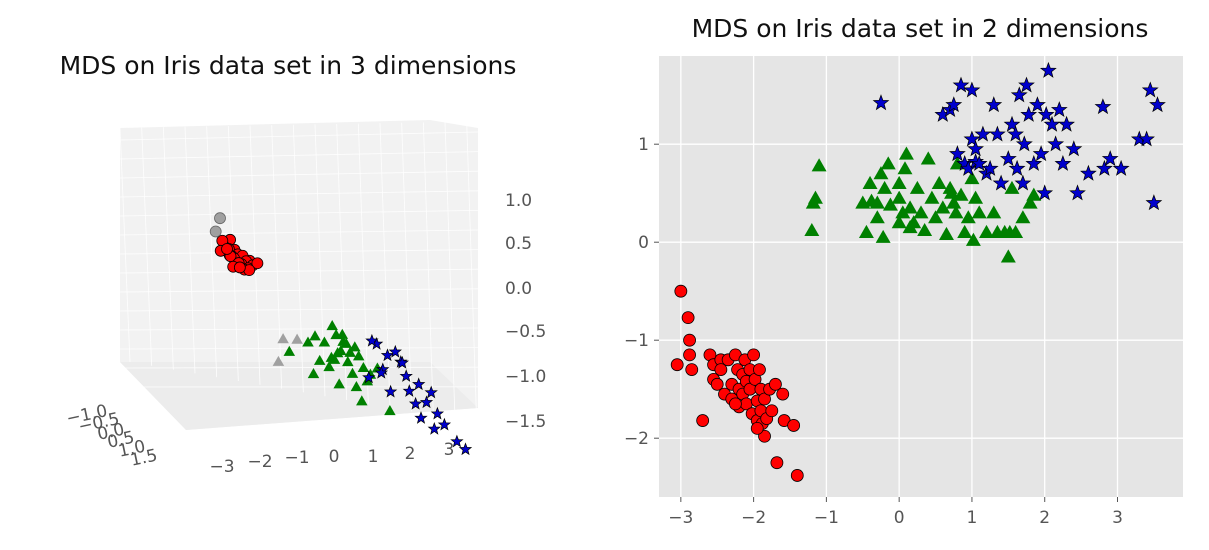 The image size is (1209, 550). Describe the element at coordinates (449, 450) in the screenshot. I see `tick-label-x-3d: 3` at that location.